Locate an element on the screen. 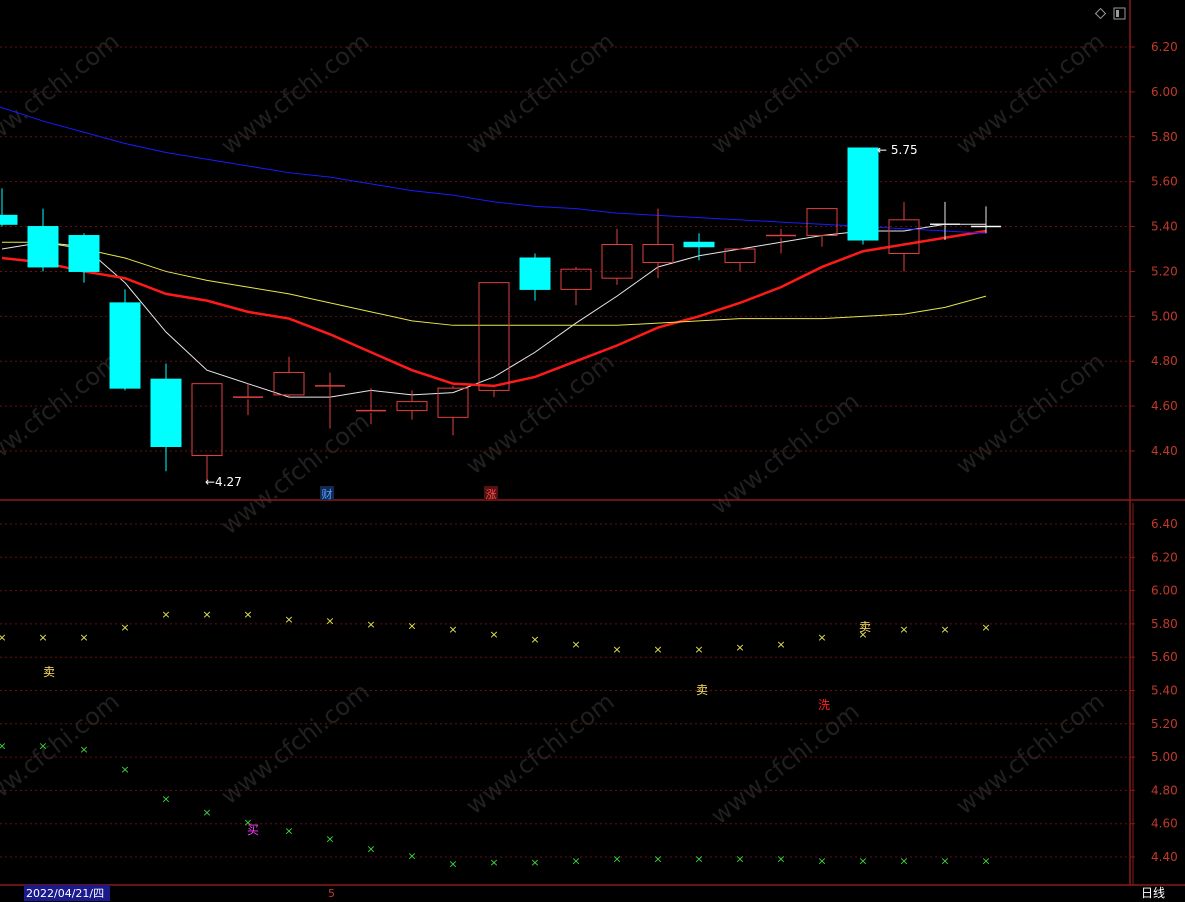 This screenshot has width=1185, height=902. high-price-label: ← 5.75 is located at coordinates (897, 150).